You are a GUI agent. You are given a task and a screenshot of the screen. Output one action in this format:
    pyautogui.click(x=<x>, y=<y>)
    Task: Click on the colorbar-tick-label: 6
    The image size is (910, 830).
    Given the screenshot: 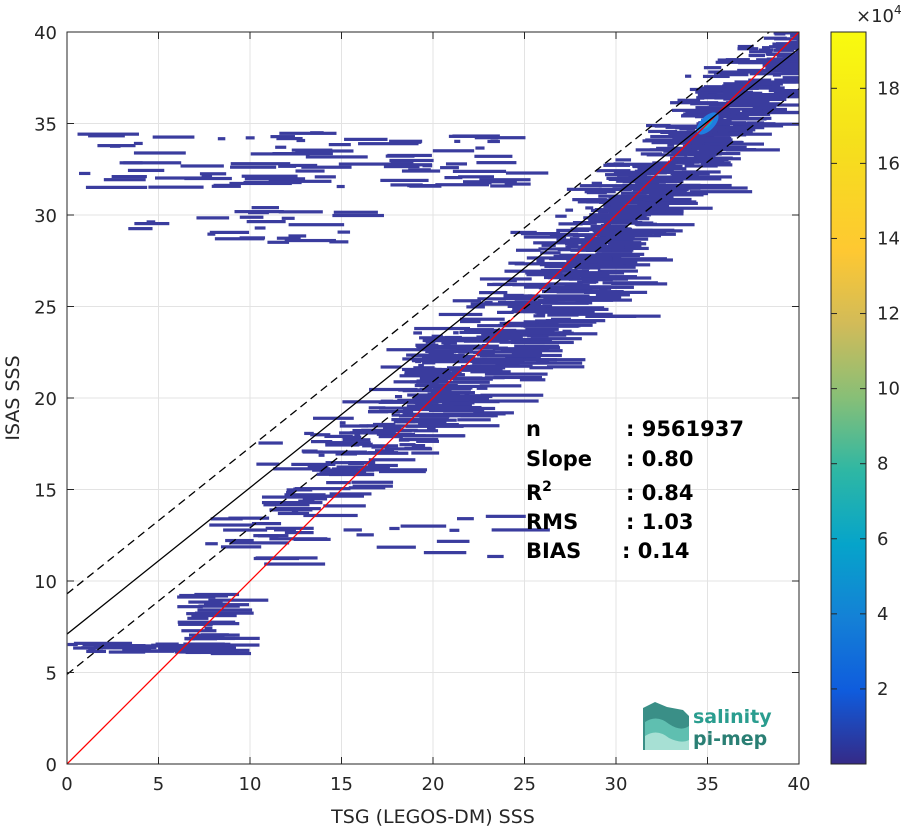 What is the action you would take?
    pyautogui.click(x=882, y=539)
    